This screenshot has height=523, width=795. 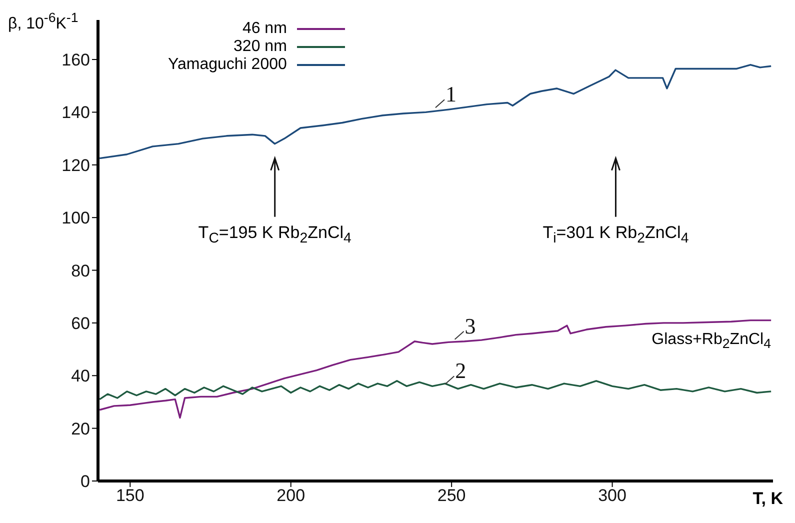 What do you see at coordinates (612, 496) in the screenshot?
I see `x-tick-label: 300` at bounding box center [612, 496].